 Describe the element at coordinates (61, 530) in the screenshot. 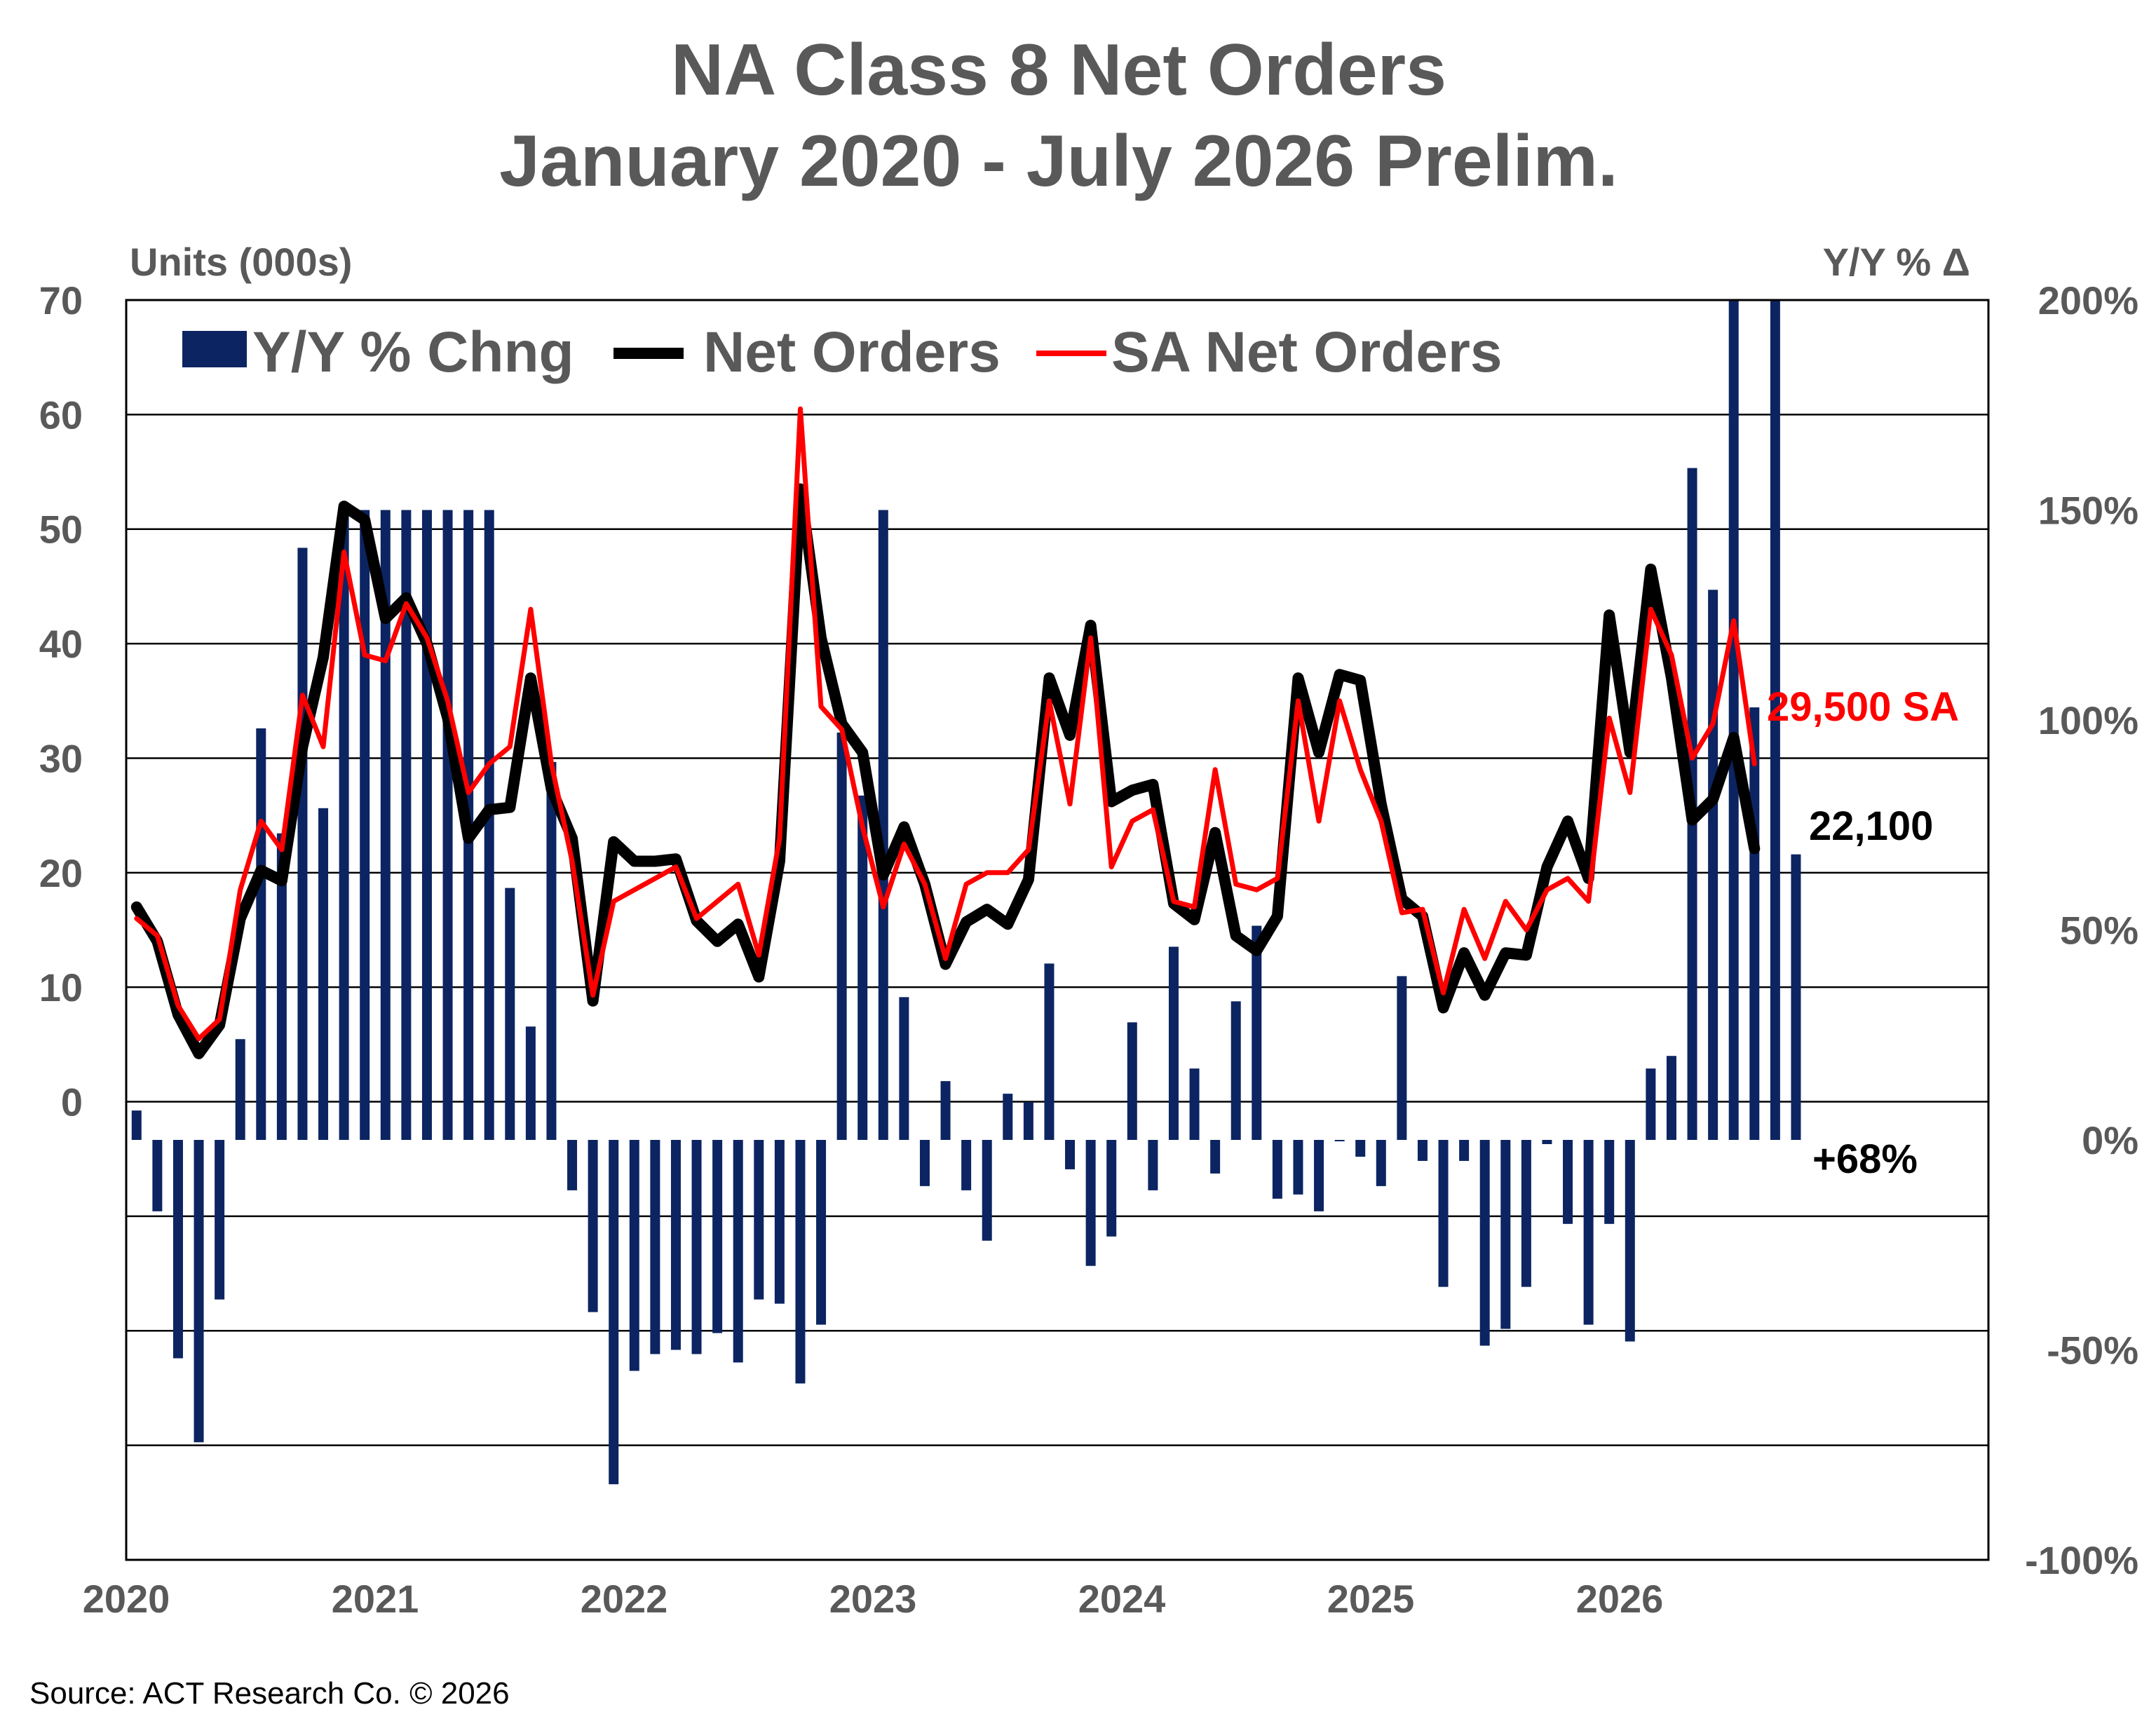

I see `left-tick-label: 50` at that location.